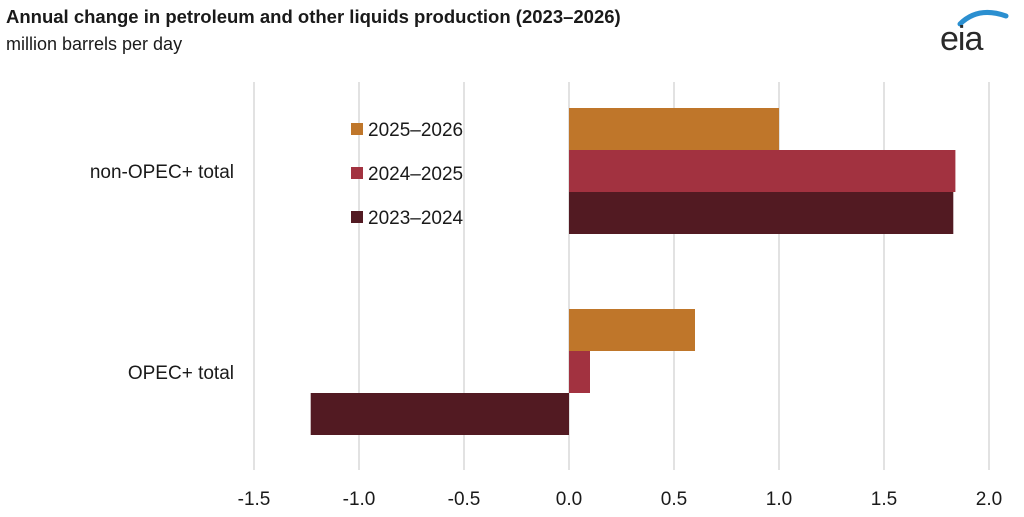  I want to click on x-tick-label: 2.0, so click(989, 499).